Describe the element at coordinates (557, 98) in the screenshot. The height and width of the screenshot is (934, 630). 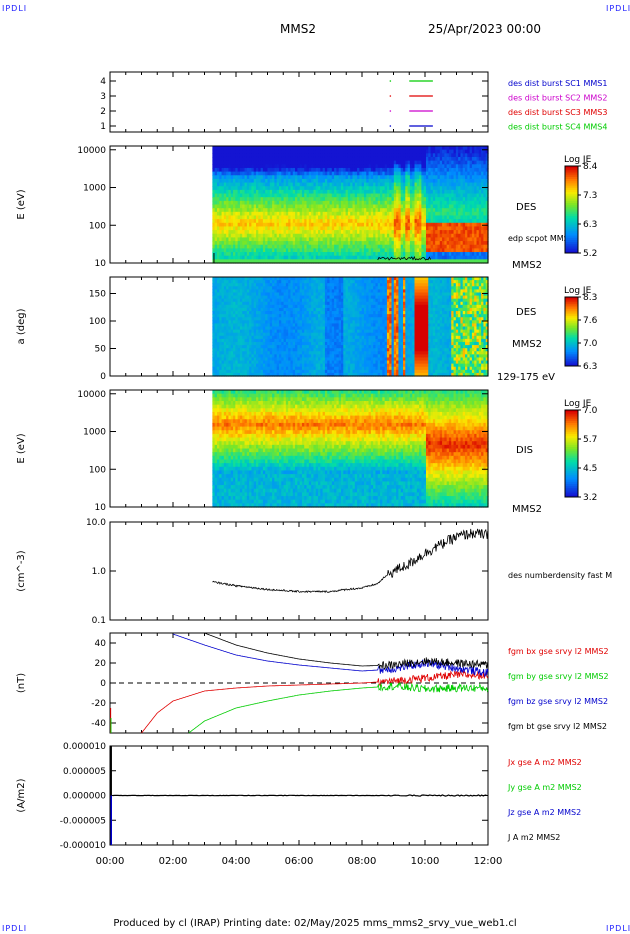
I see `legend-entry: des dist burst SC2 MMS2` at that location.